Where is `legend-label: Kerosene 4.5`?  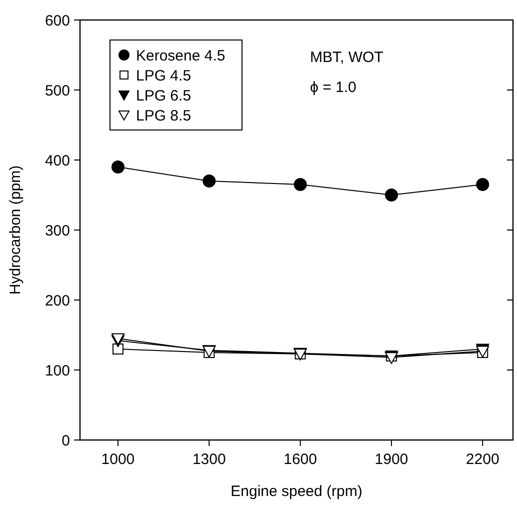
legend-label: Kerosene 4.5 is located at coordinates (181, 55).